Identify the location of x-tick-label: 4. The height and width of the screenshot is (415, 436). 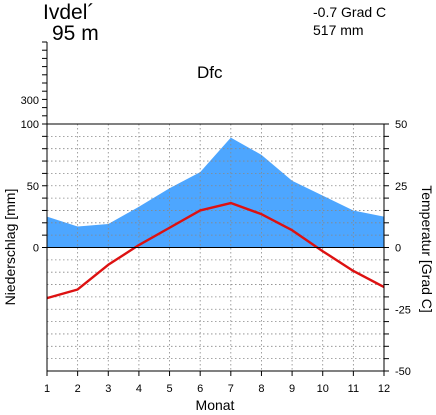
(139, 389).